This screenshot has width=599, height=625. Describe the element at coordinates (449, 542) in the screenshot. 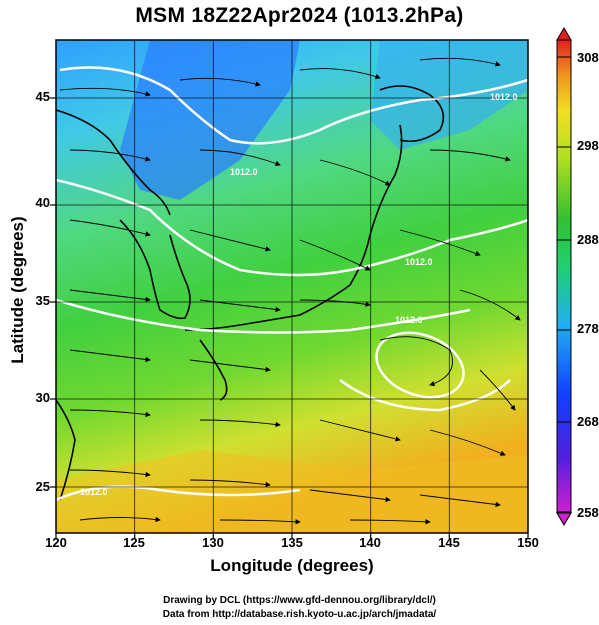

I see `x-tick-label: 145` at that location.